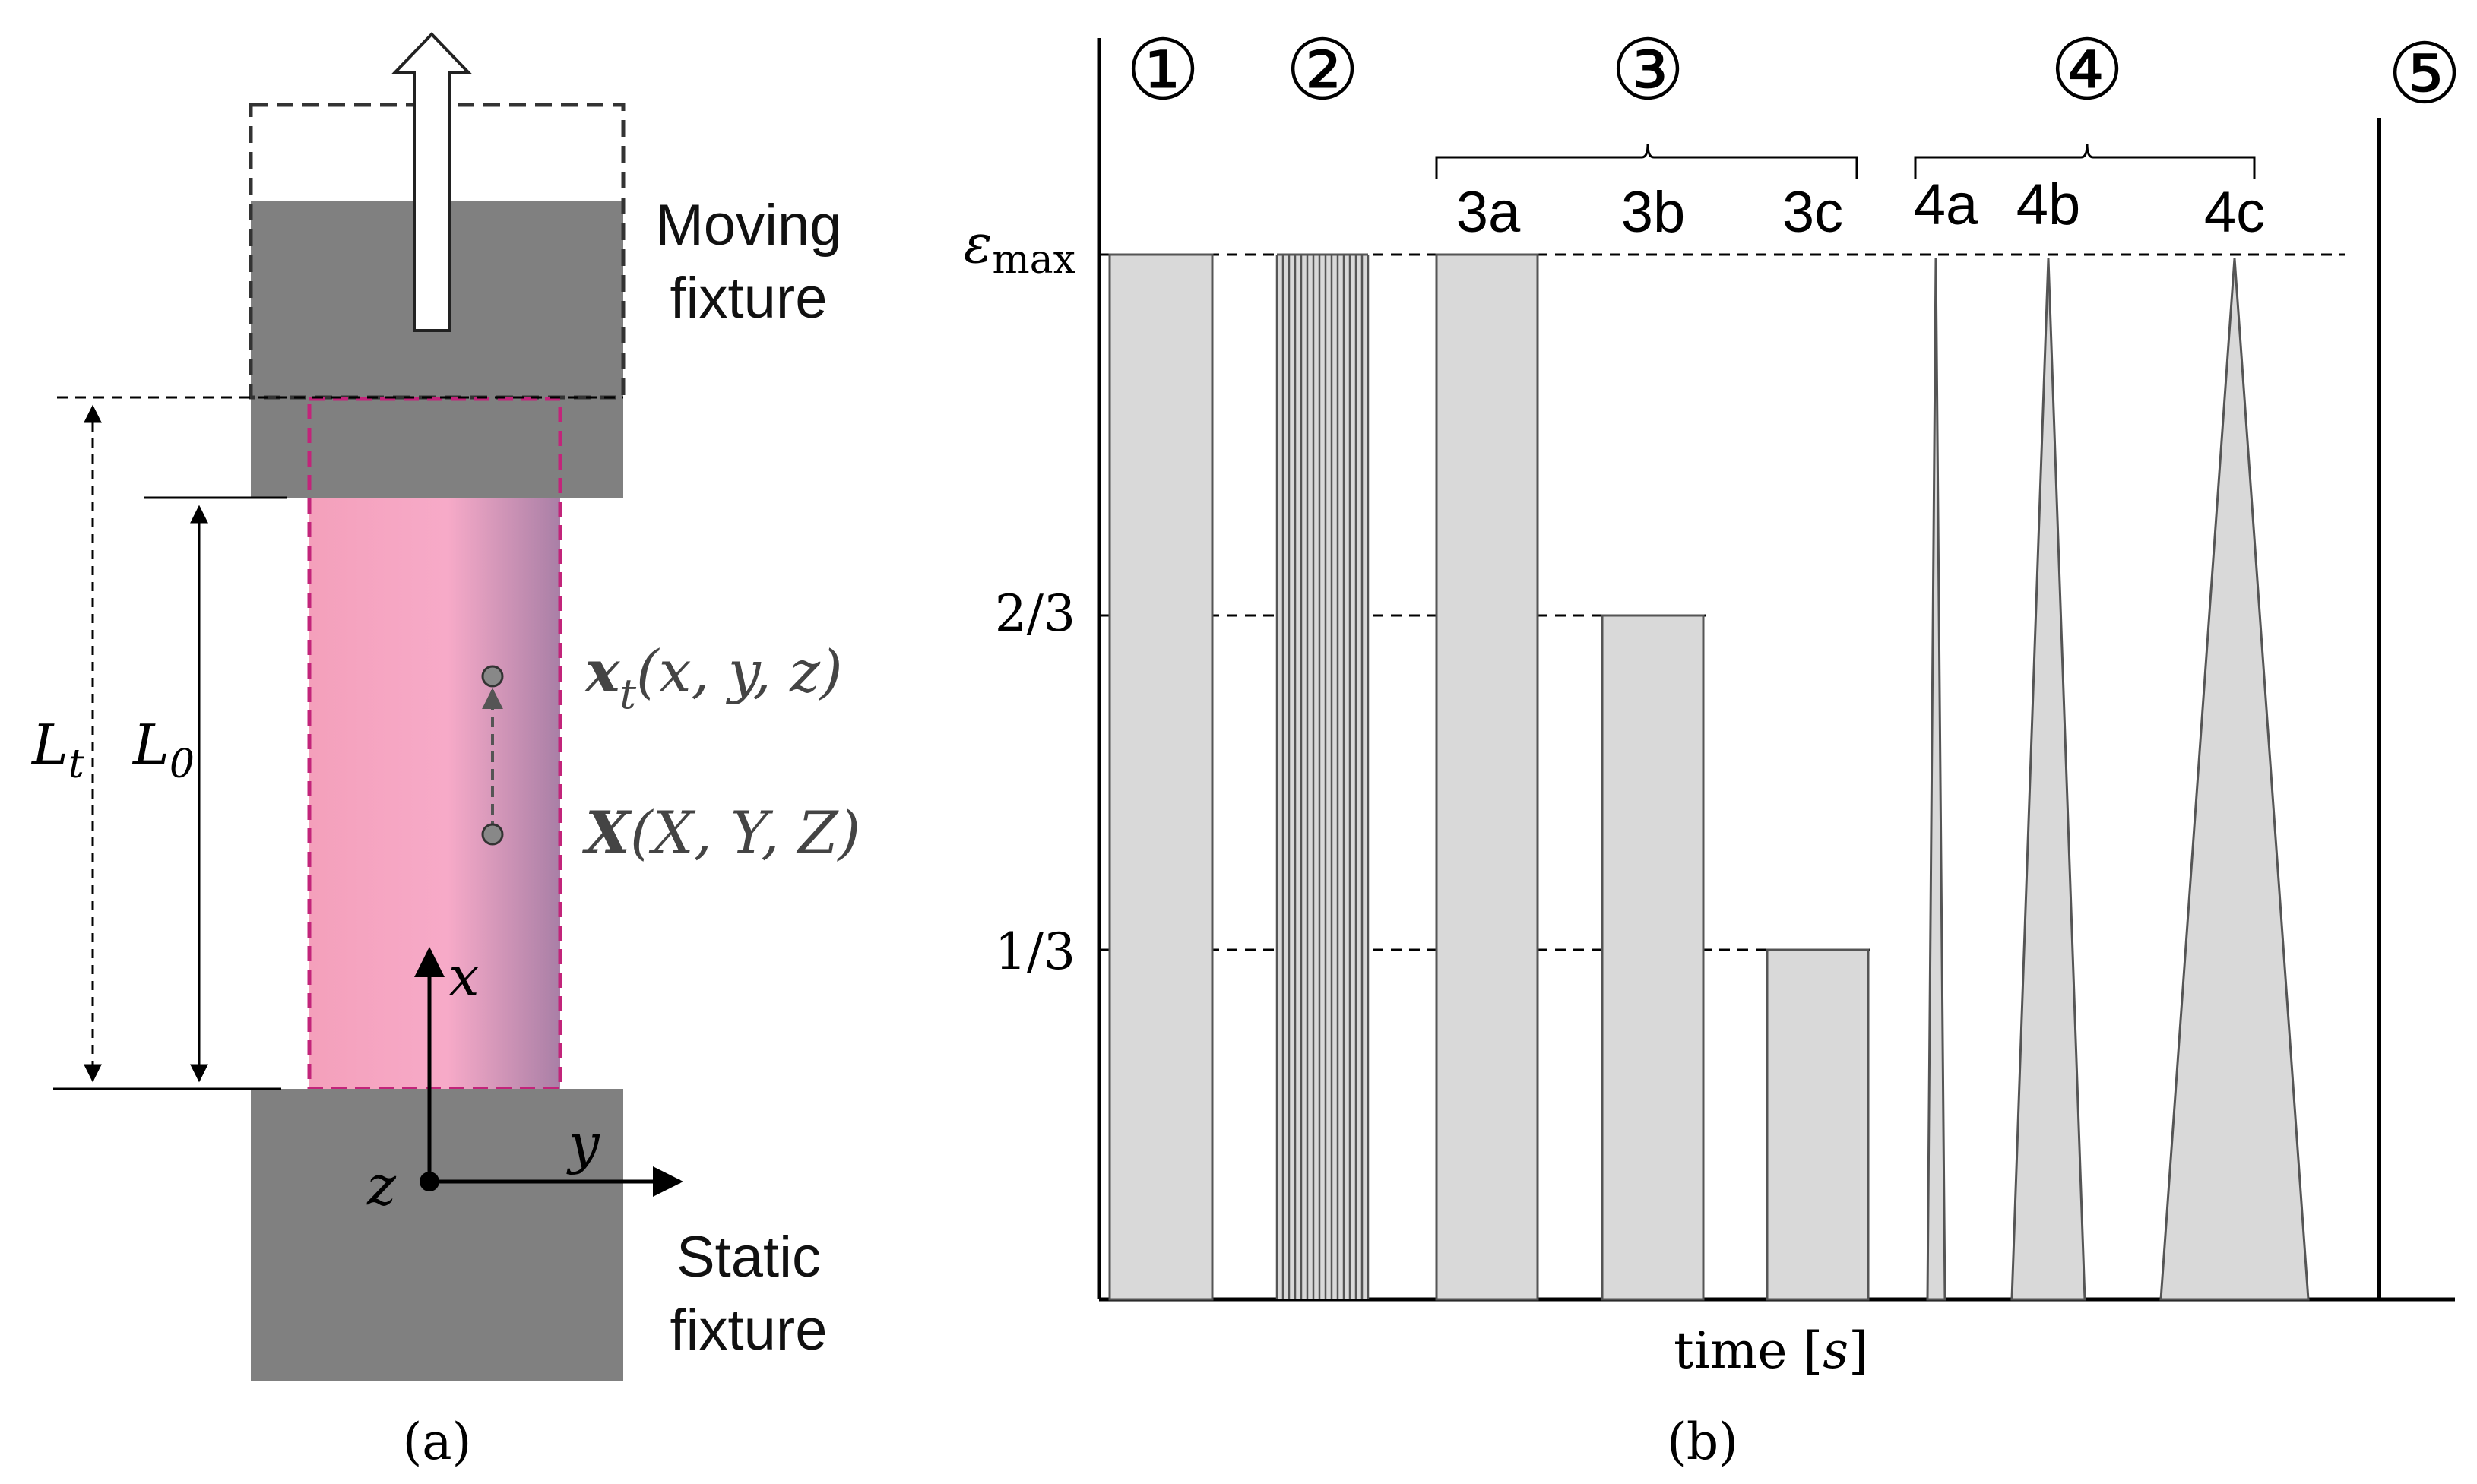 This screenshot has width=2477, height=1484. Describe the element at coordinates (1647, 161) in the screenshot. I see `phase-3-brace` at that location.